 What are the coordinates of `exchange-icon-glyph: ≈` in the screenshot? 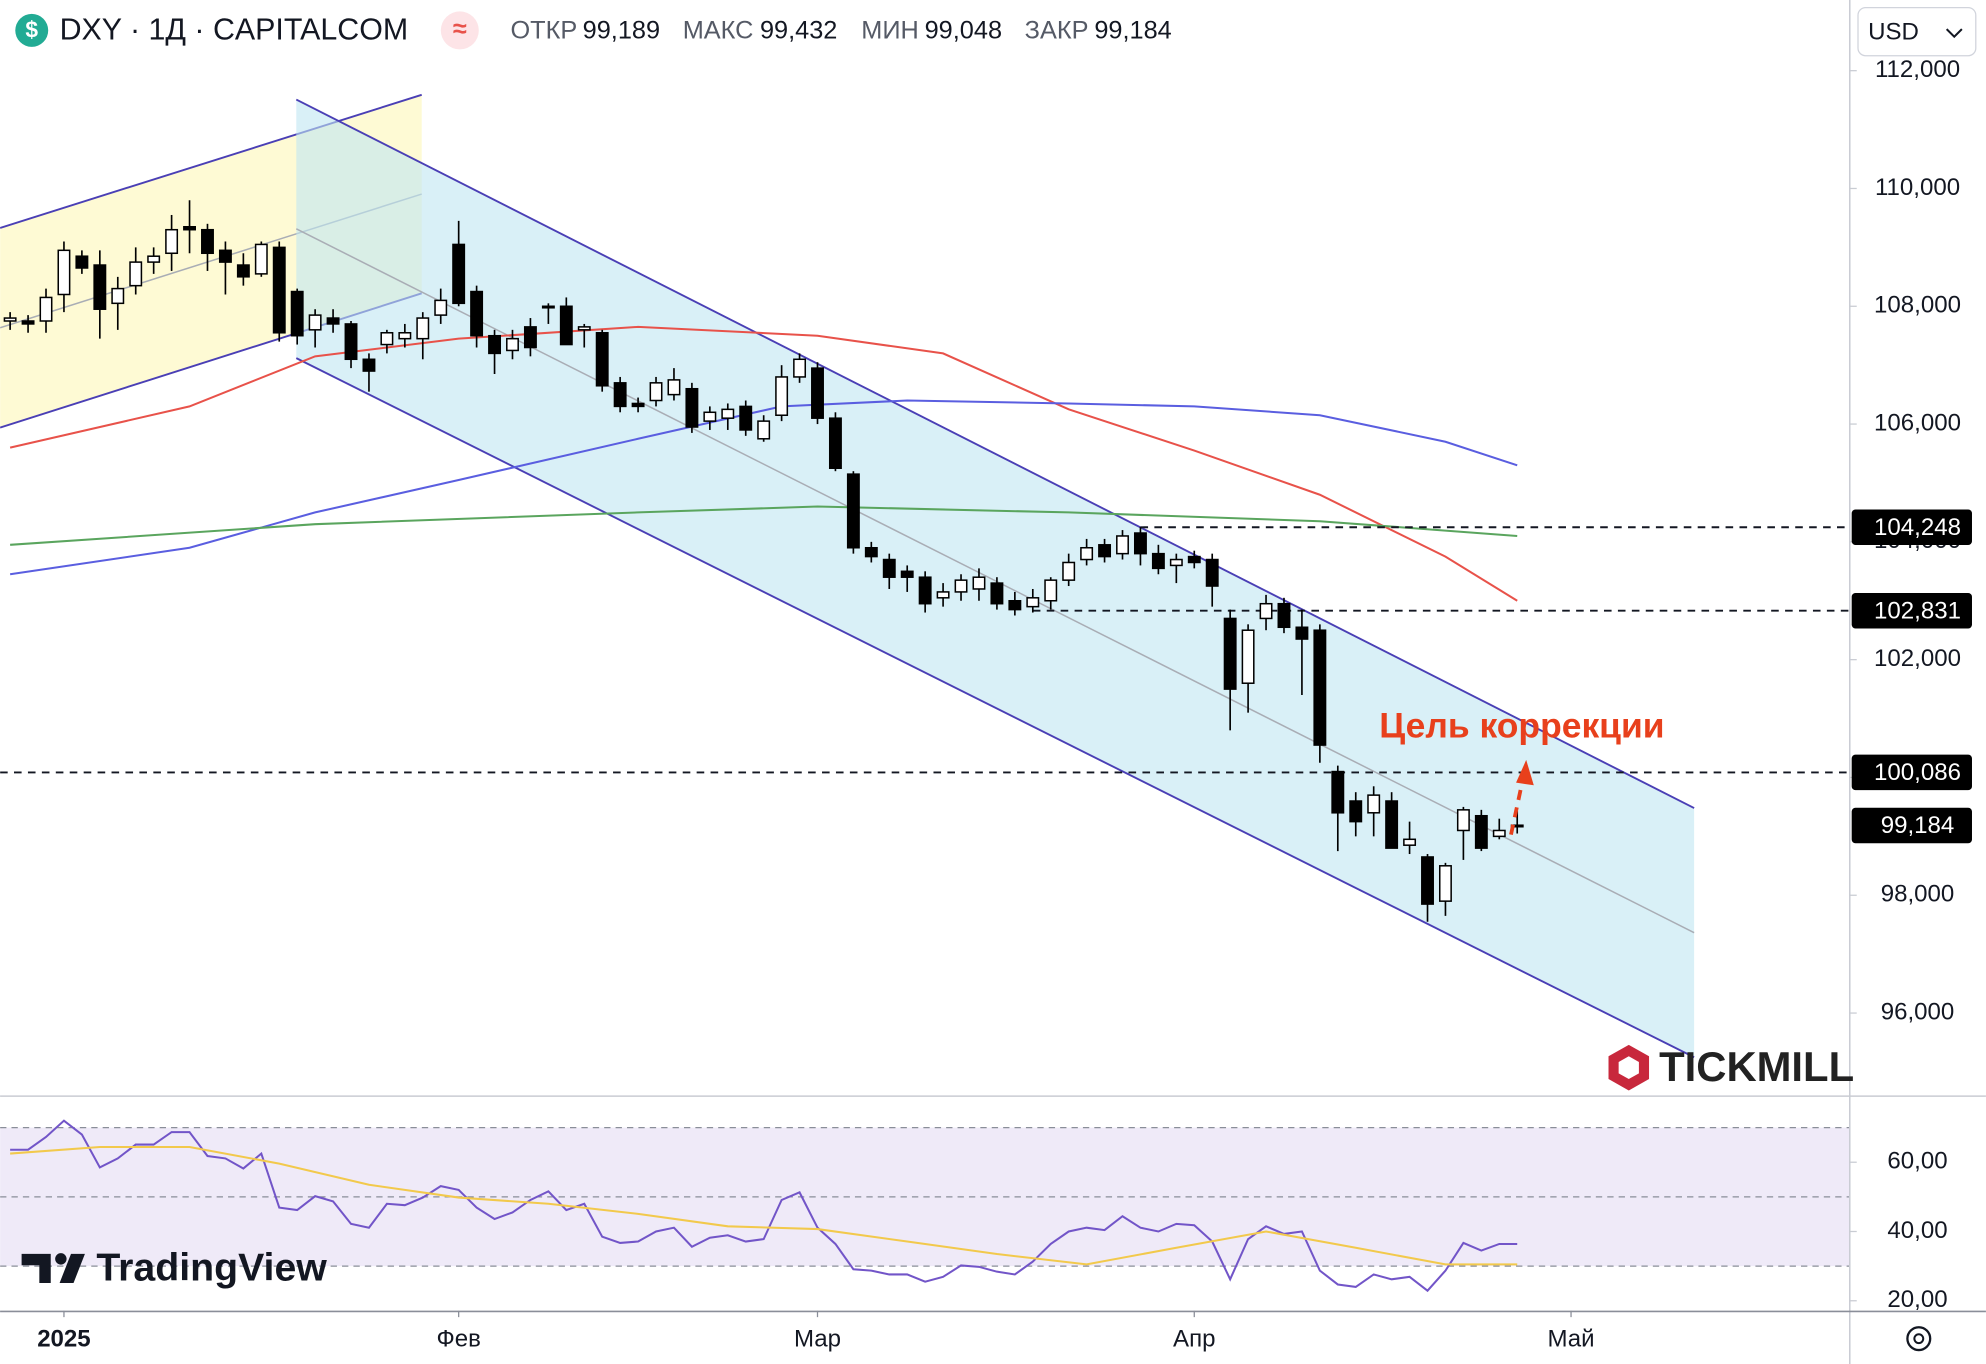 It's located at (460, 29).